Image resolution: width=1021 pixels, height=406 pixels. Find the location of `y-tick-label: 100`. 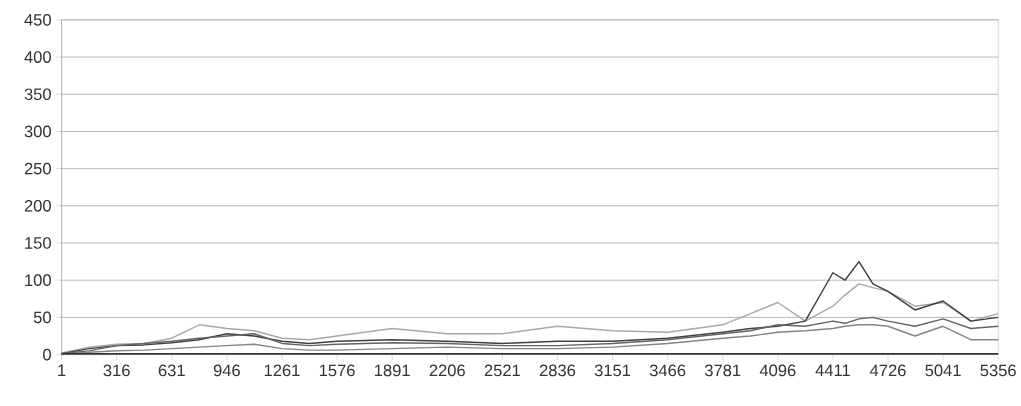

y-tick-label: 100 is located at coordinates (38, 280).